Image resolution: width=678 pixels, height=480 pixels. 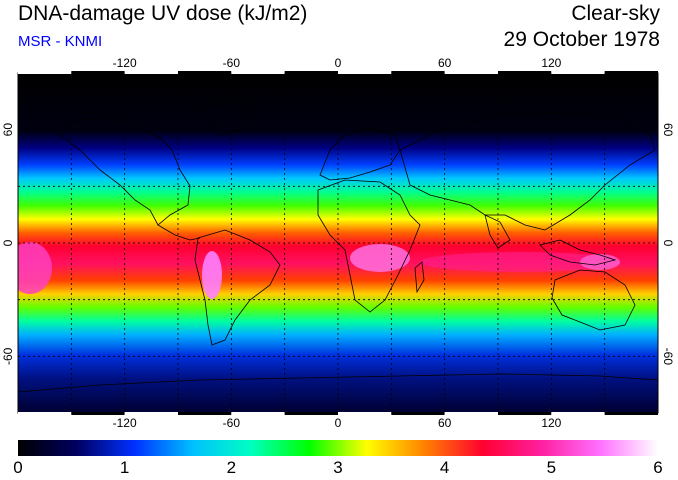 I want to click on colorbar-tick-label: 1, so click(x=124, y=467).